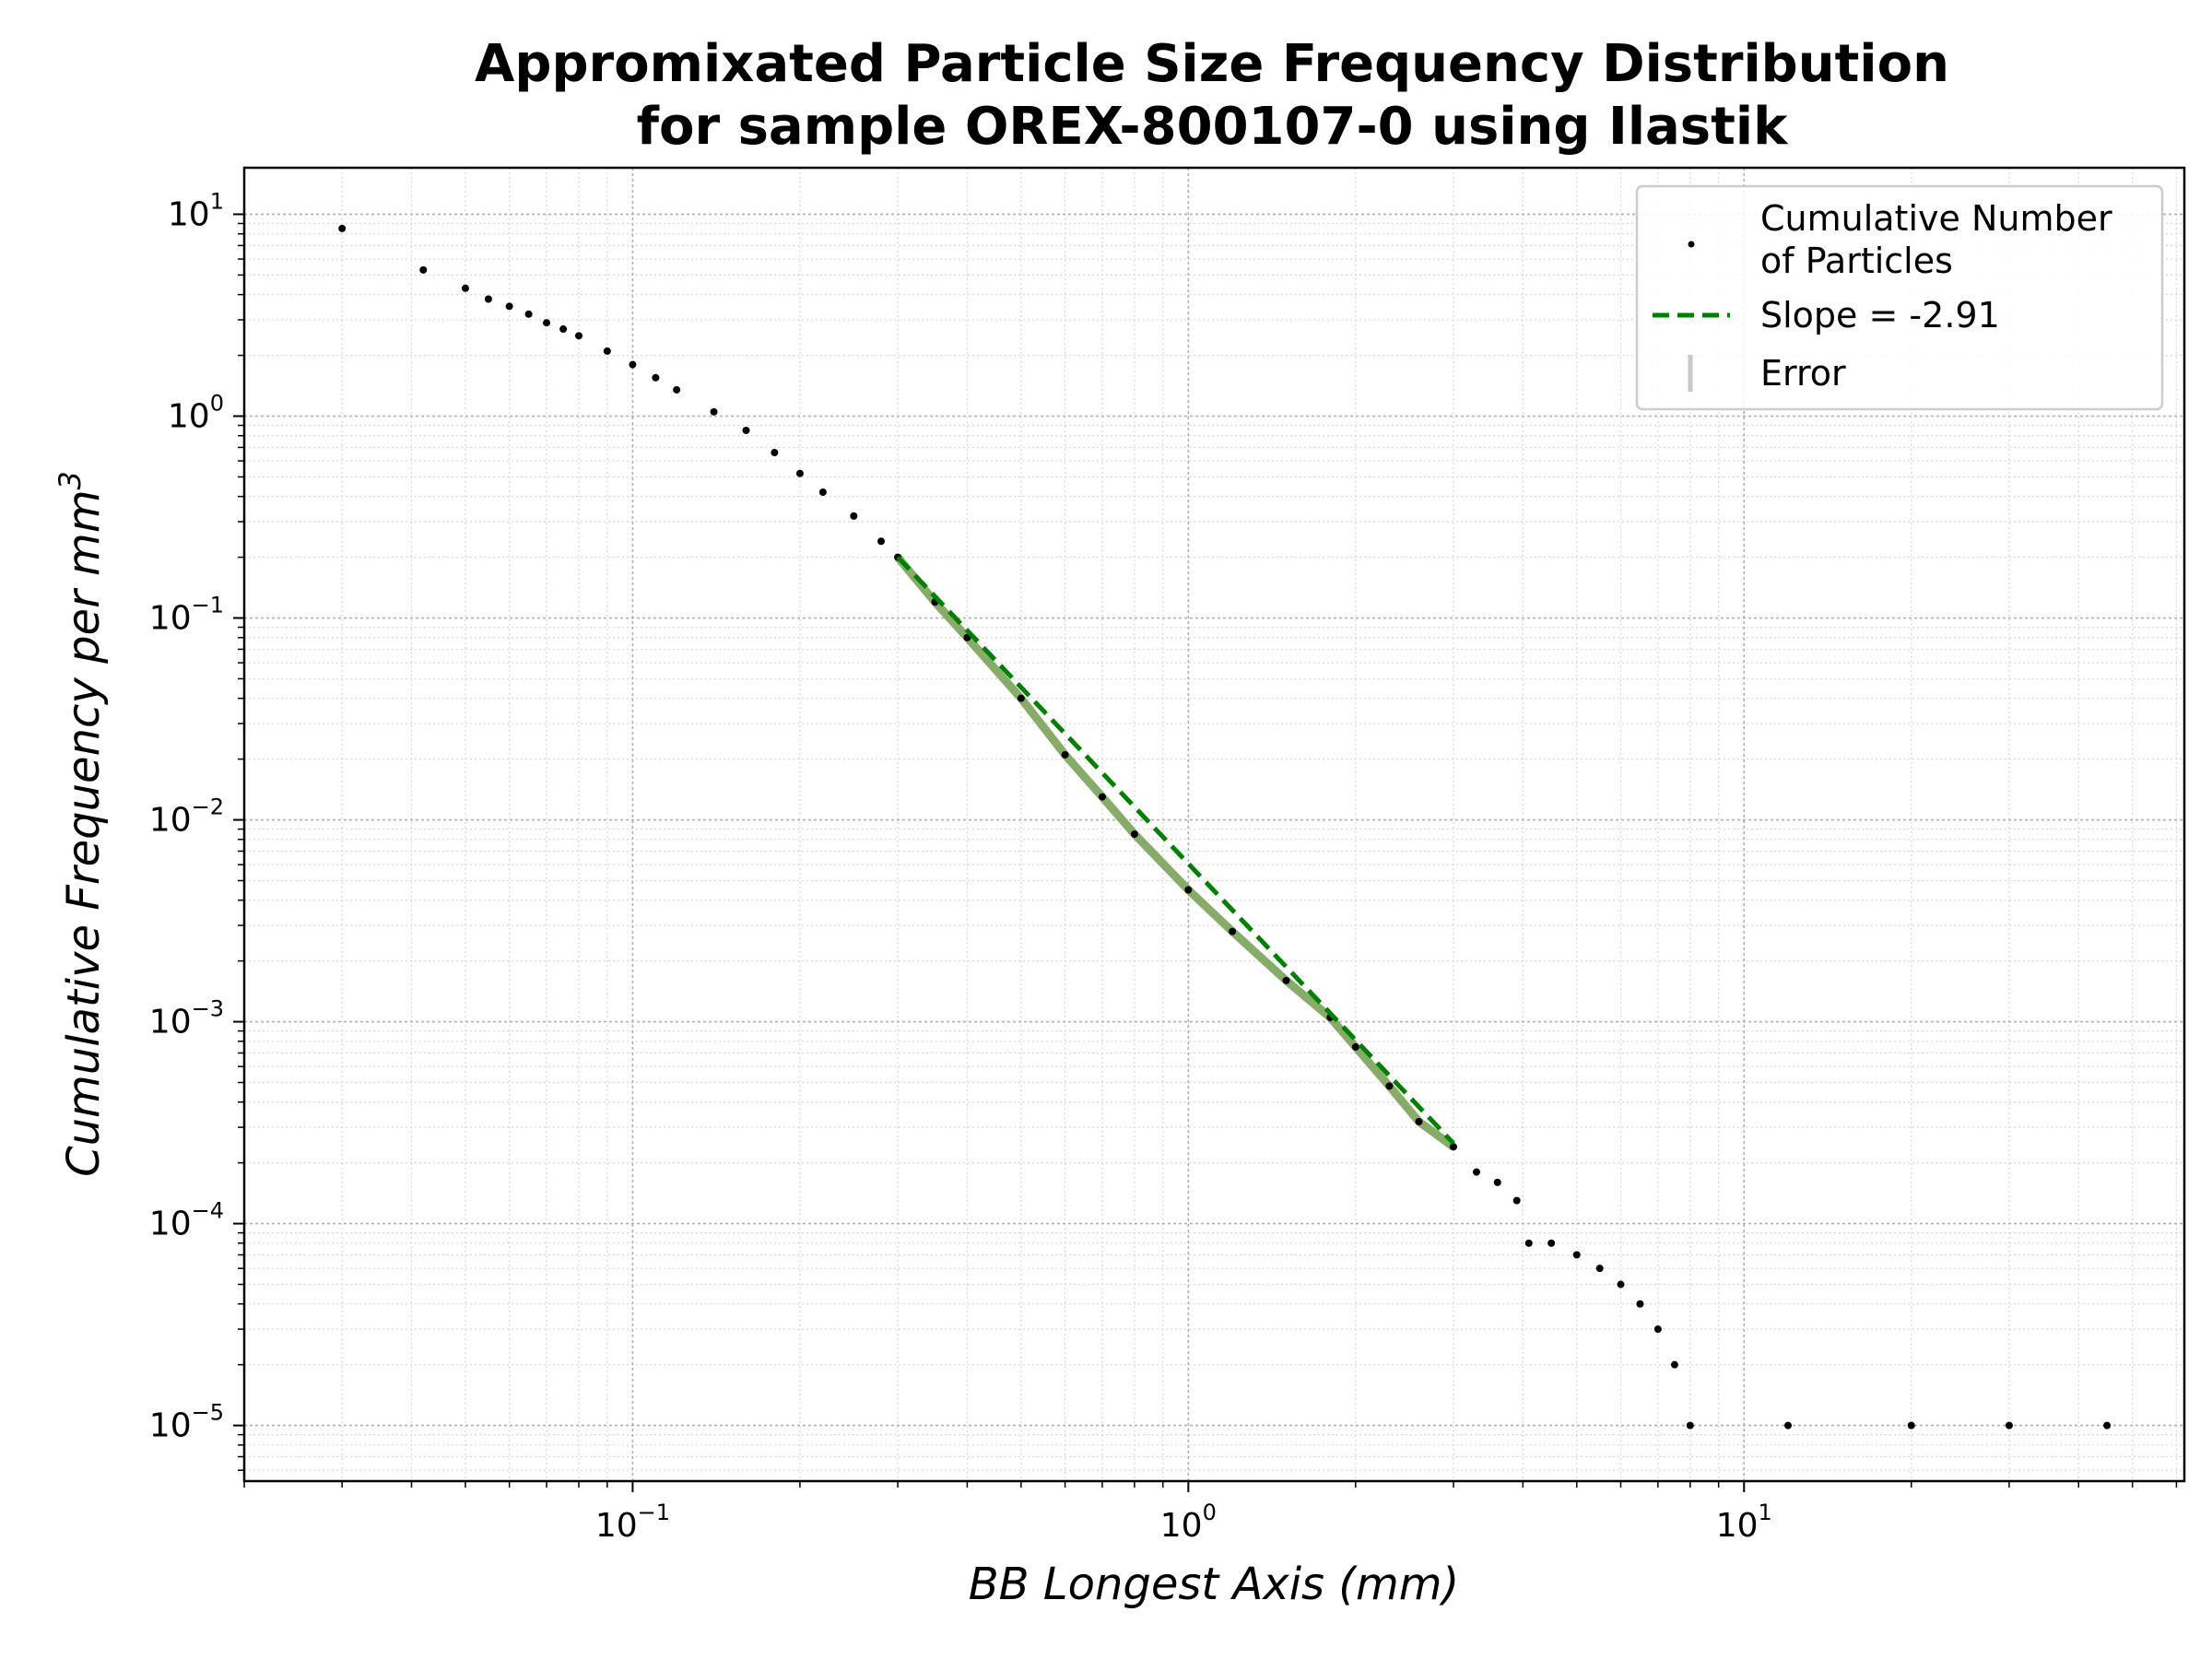 The image size is (2212, 1659). Describe the element at coordinates (208, 1413) in the screenshot. I see `y-tick-label-exponent: −5` at that location.